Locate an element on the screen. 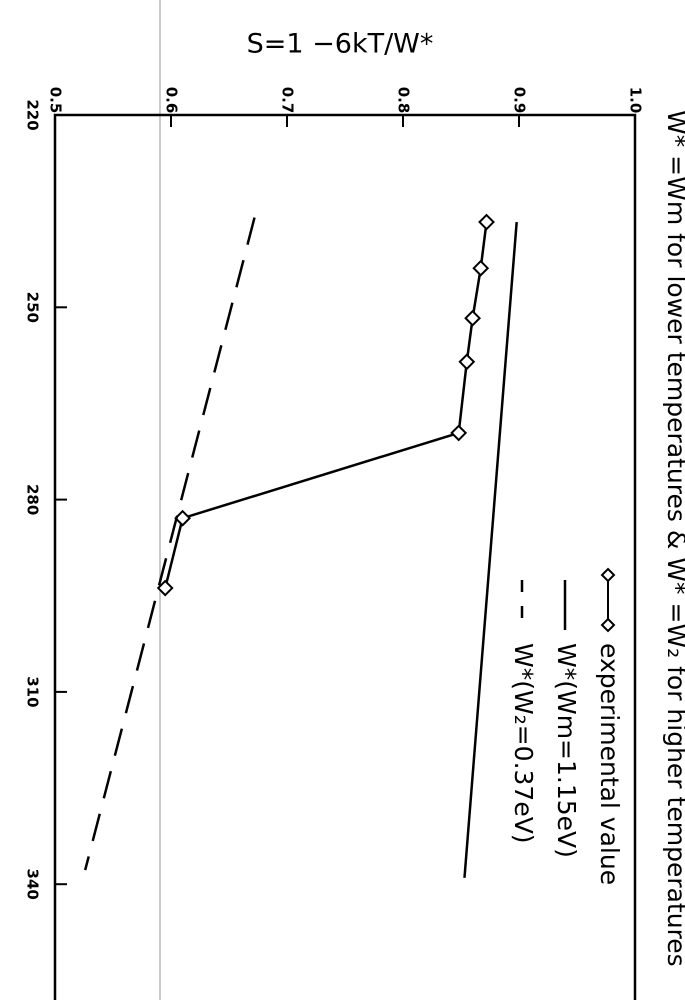 The height and width of the screenshot is (1000, 685). legend-label: W*(W₂=0.37eV) is located at coordinates (523, 743).